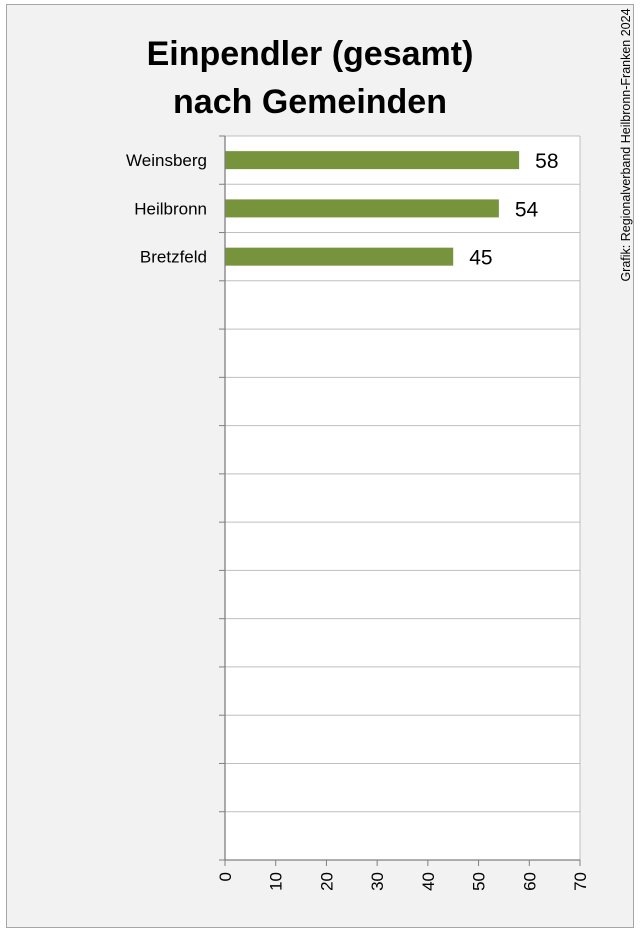 The width and height of the screenshot is (640, 932). I want to click on bar-weinsberg, so click(372, 160).